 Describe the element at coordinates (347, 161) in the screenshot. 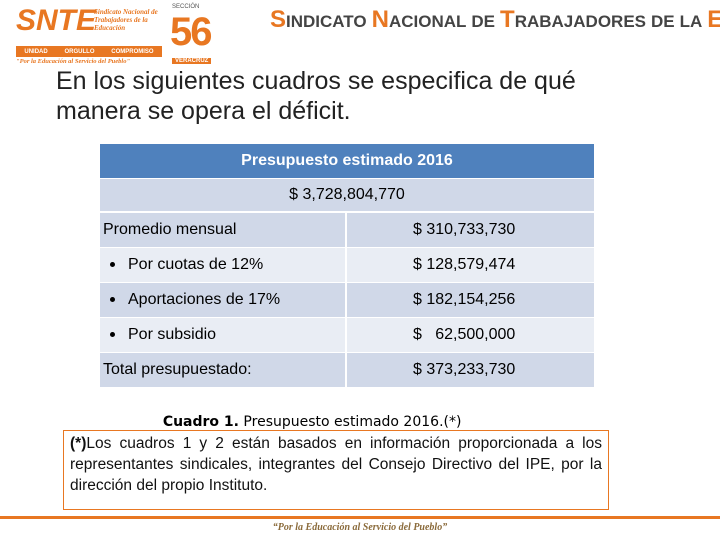

I see `table-title: Presupuesto estimado 2016` at that location.